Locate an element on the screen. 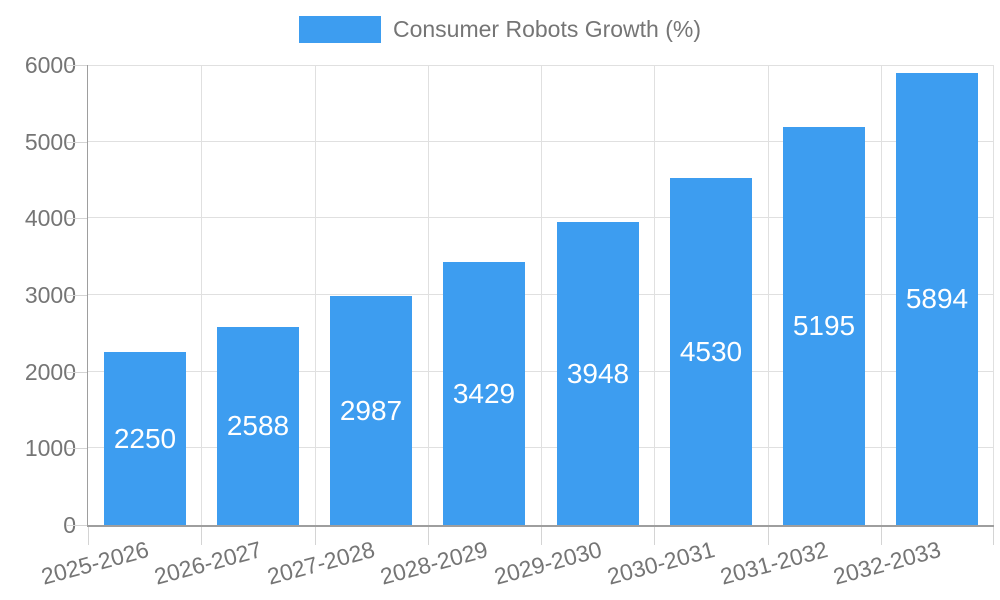 The width and height of the screenshot is (1000, 600). bar-2029-2030: 3948 is located at coordinates (598, 373).